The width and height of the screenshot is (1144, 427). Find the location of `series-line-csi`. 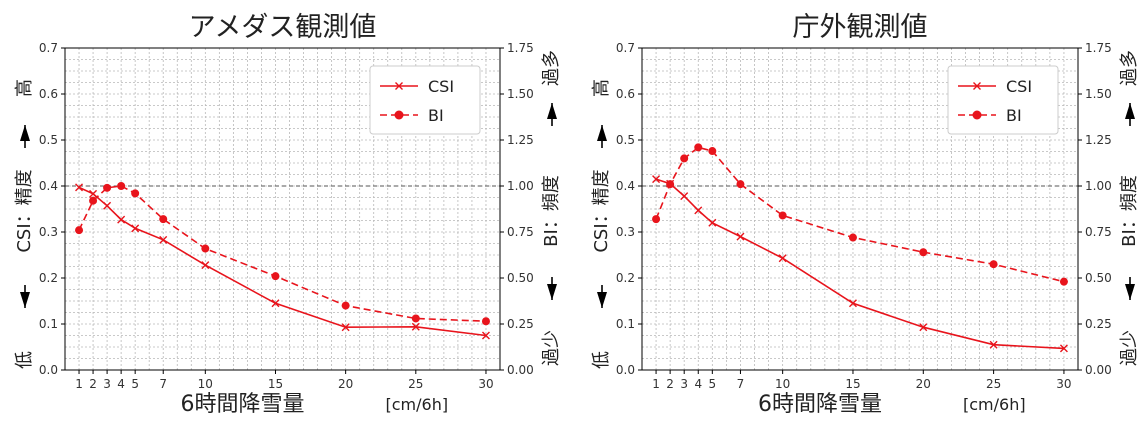

series-line-csi is located at coordinates (859, 264).